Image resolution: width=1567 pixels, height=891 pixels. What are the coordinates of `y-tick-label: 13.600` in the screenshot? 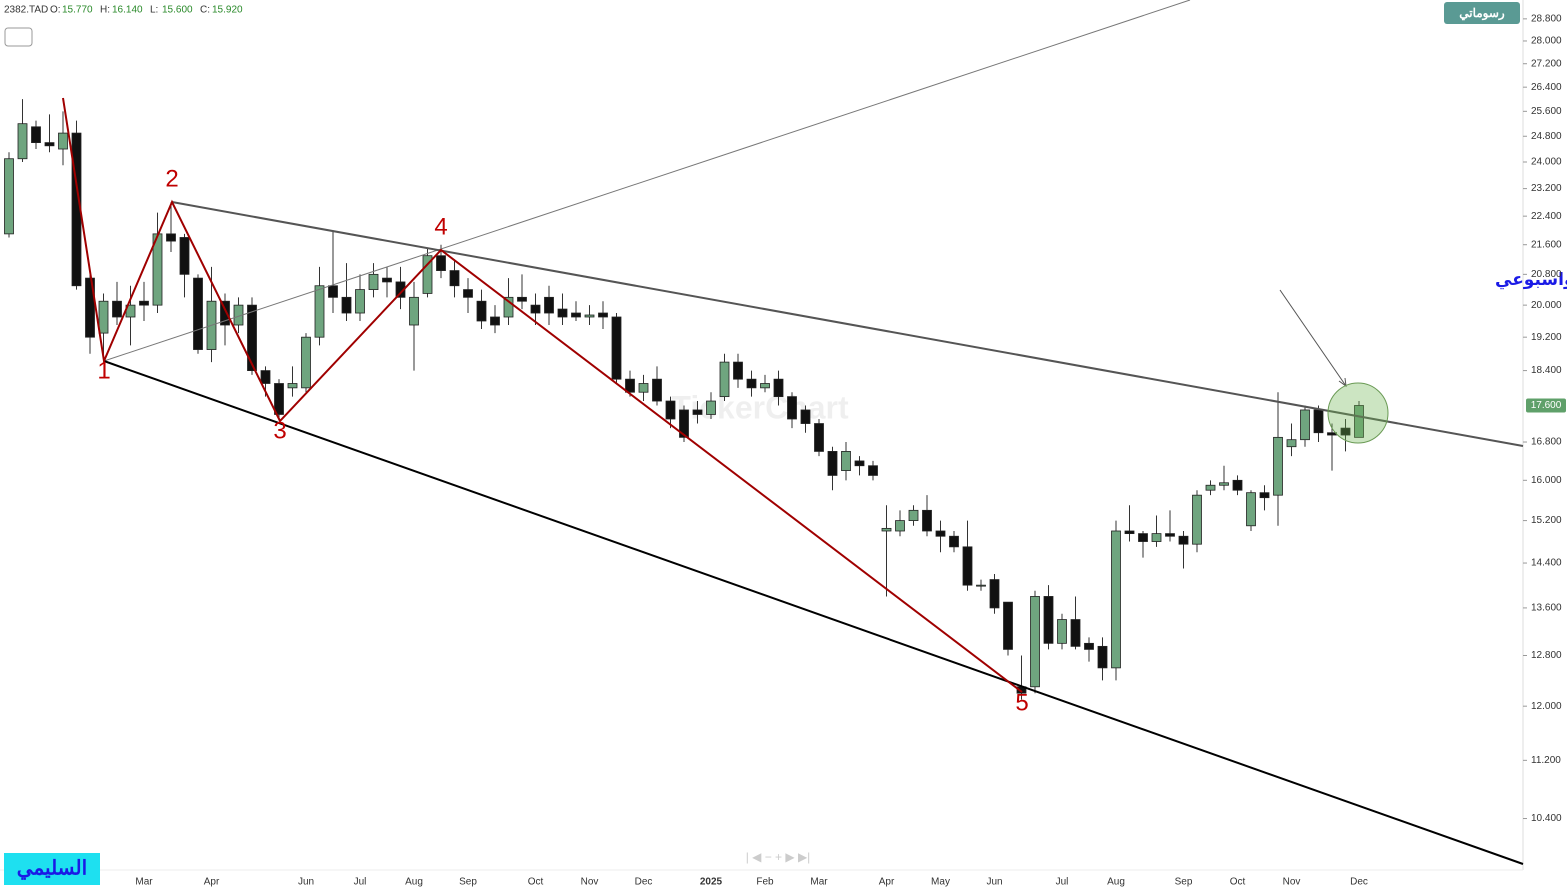 It's located at (1546, 608).